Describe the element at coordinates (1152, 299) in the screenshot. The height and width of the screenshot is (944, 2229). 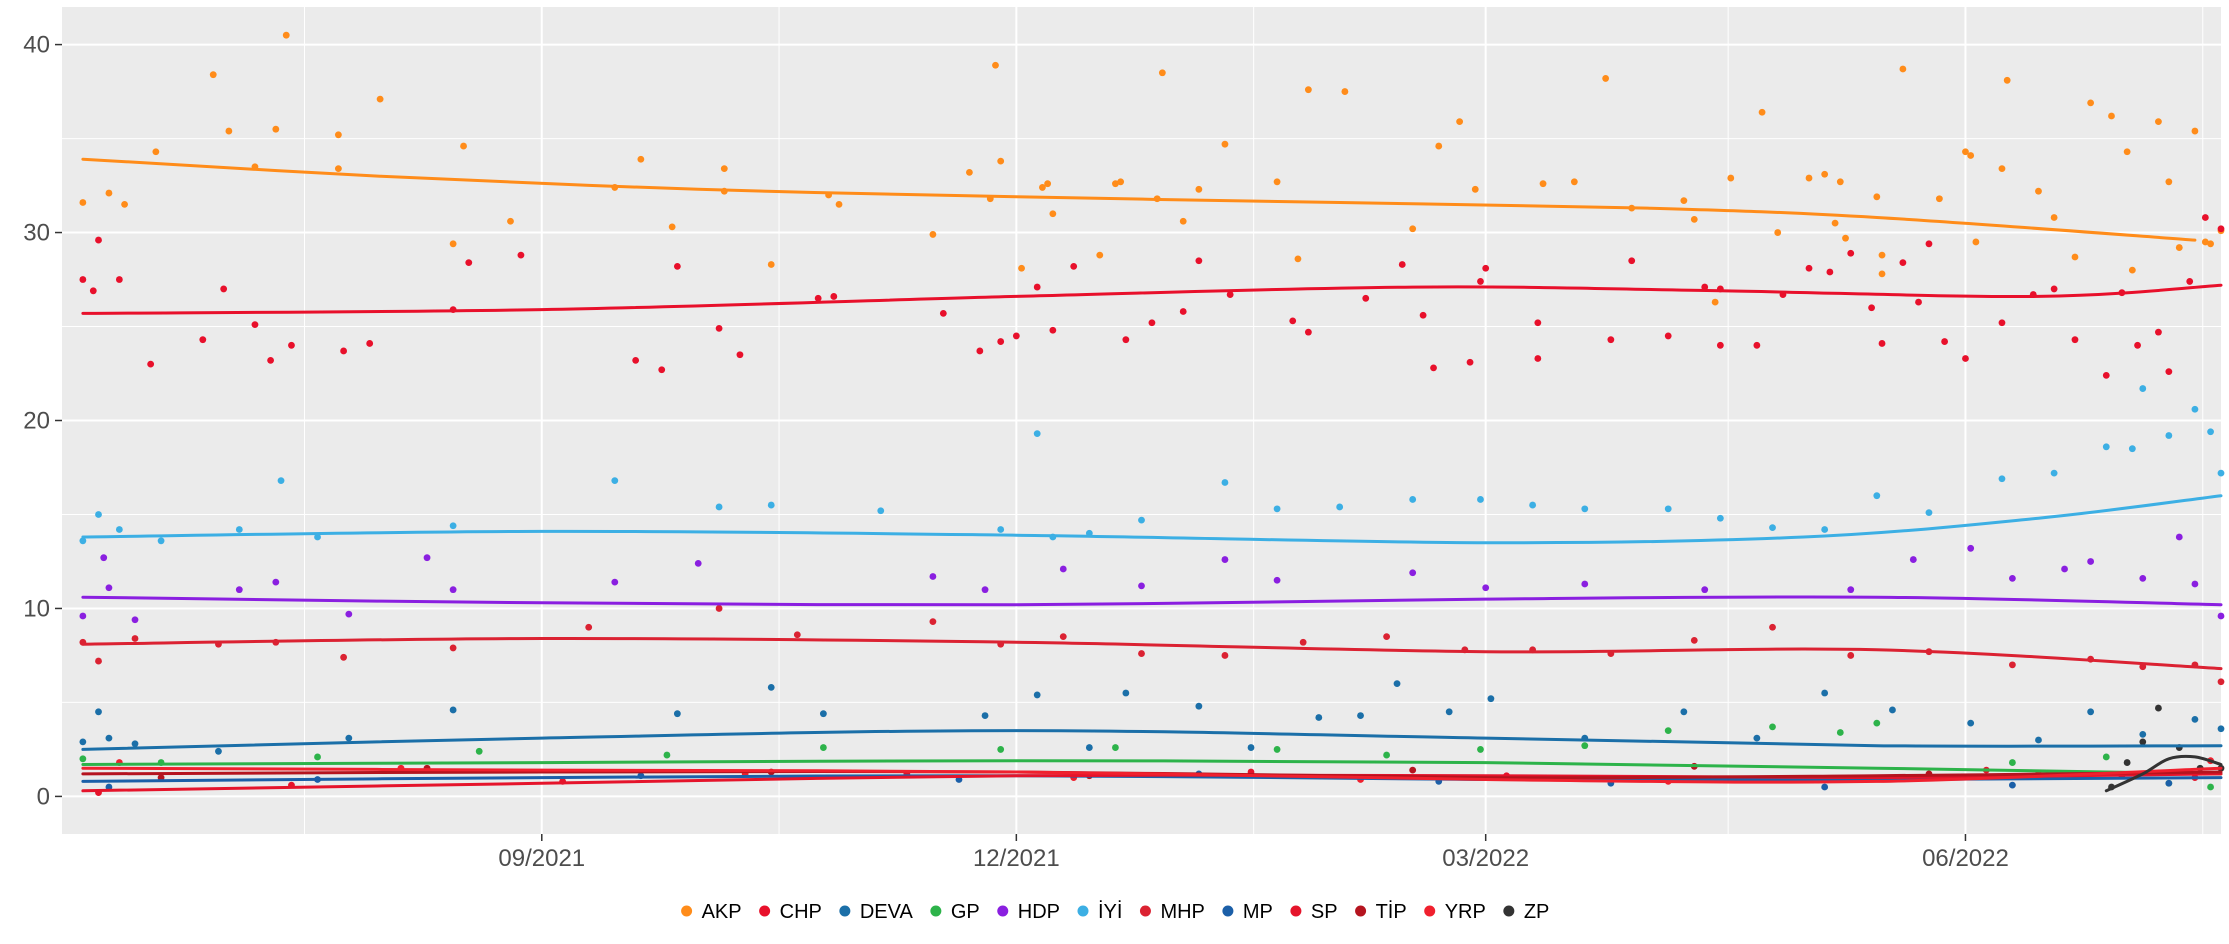
I see `trend-line-chp` at that location.